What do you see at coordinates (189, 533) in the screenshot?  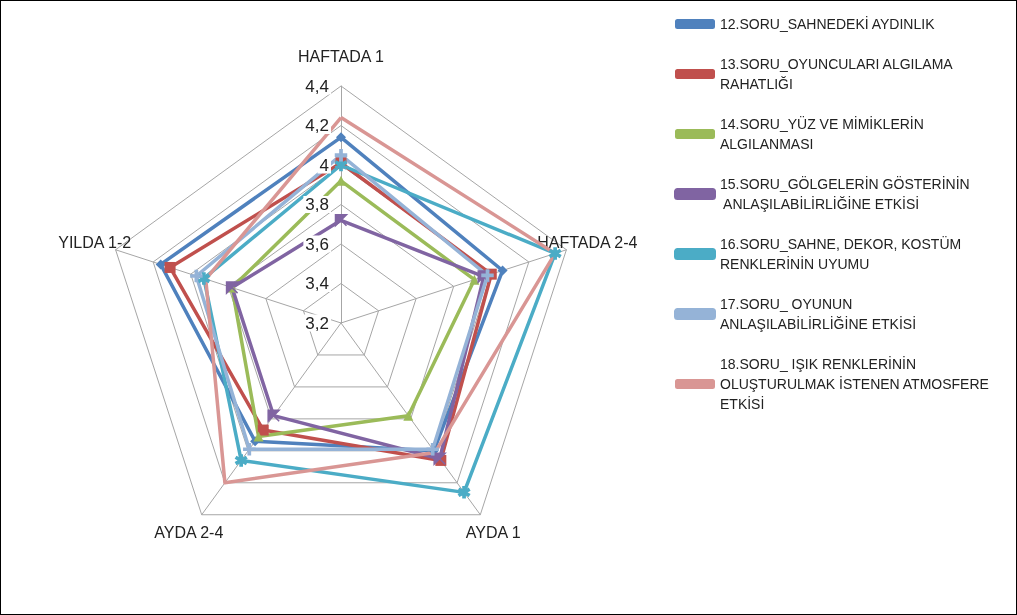 I see `spoke-label: AYDA 2-4` at bounding box center [189, 533].